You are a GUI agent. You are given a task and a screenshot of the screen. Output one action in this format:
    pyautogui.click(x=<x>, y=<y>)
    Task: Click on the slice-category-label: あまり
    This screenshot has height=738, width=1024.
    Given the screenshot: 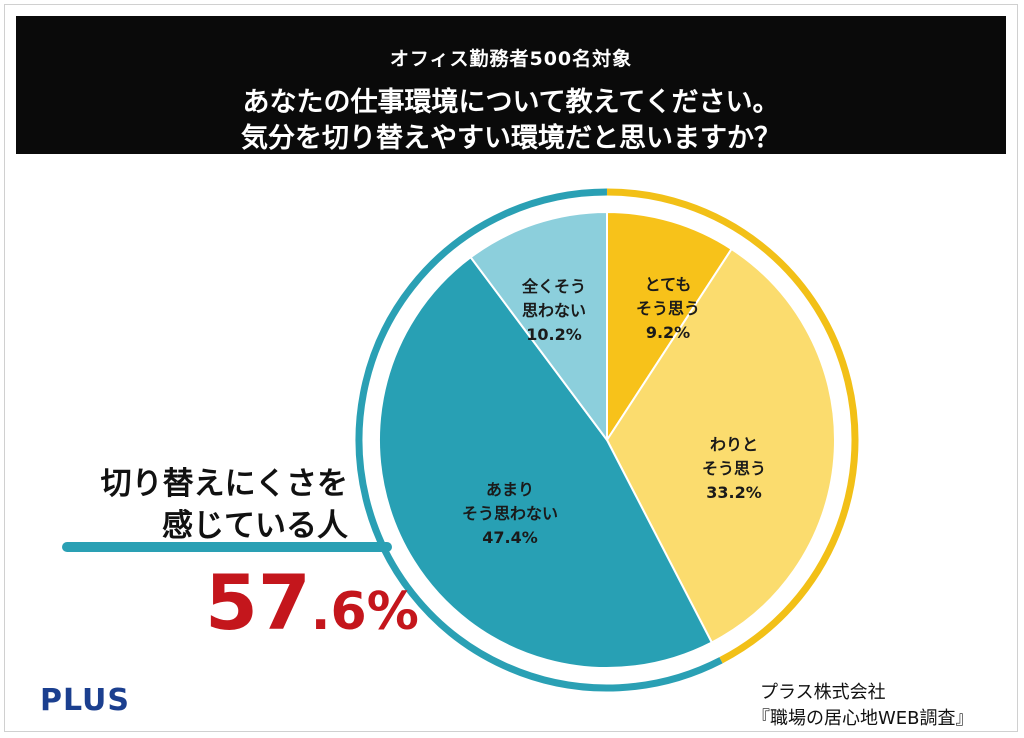 What is the action you would take?
    pyautogui.click(x=510, y=489)
    